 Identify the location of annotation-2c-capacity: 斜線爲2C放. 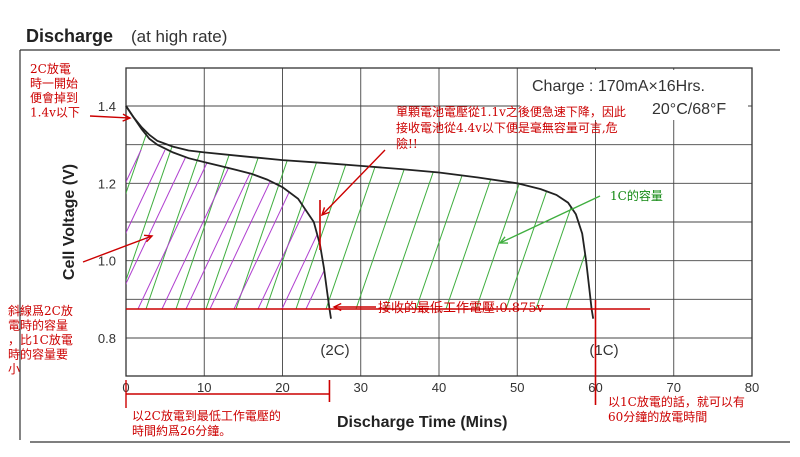
(40, 310).